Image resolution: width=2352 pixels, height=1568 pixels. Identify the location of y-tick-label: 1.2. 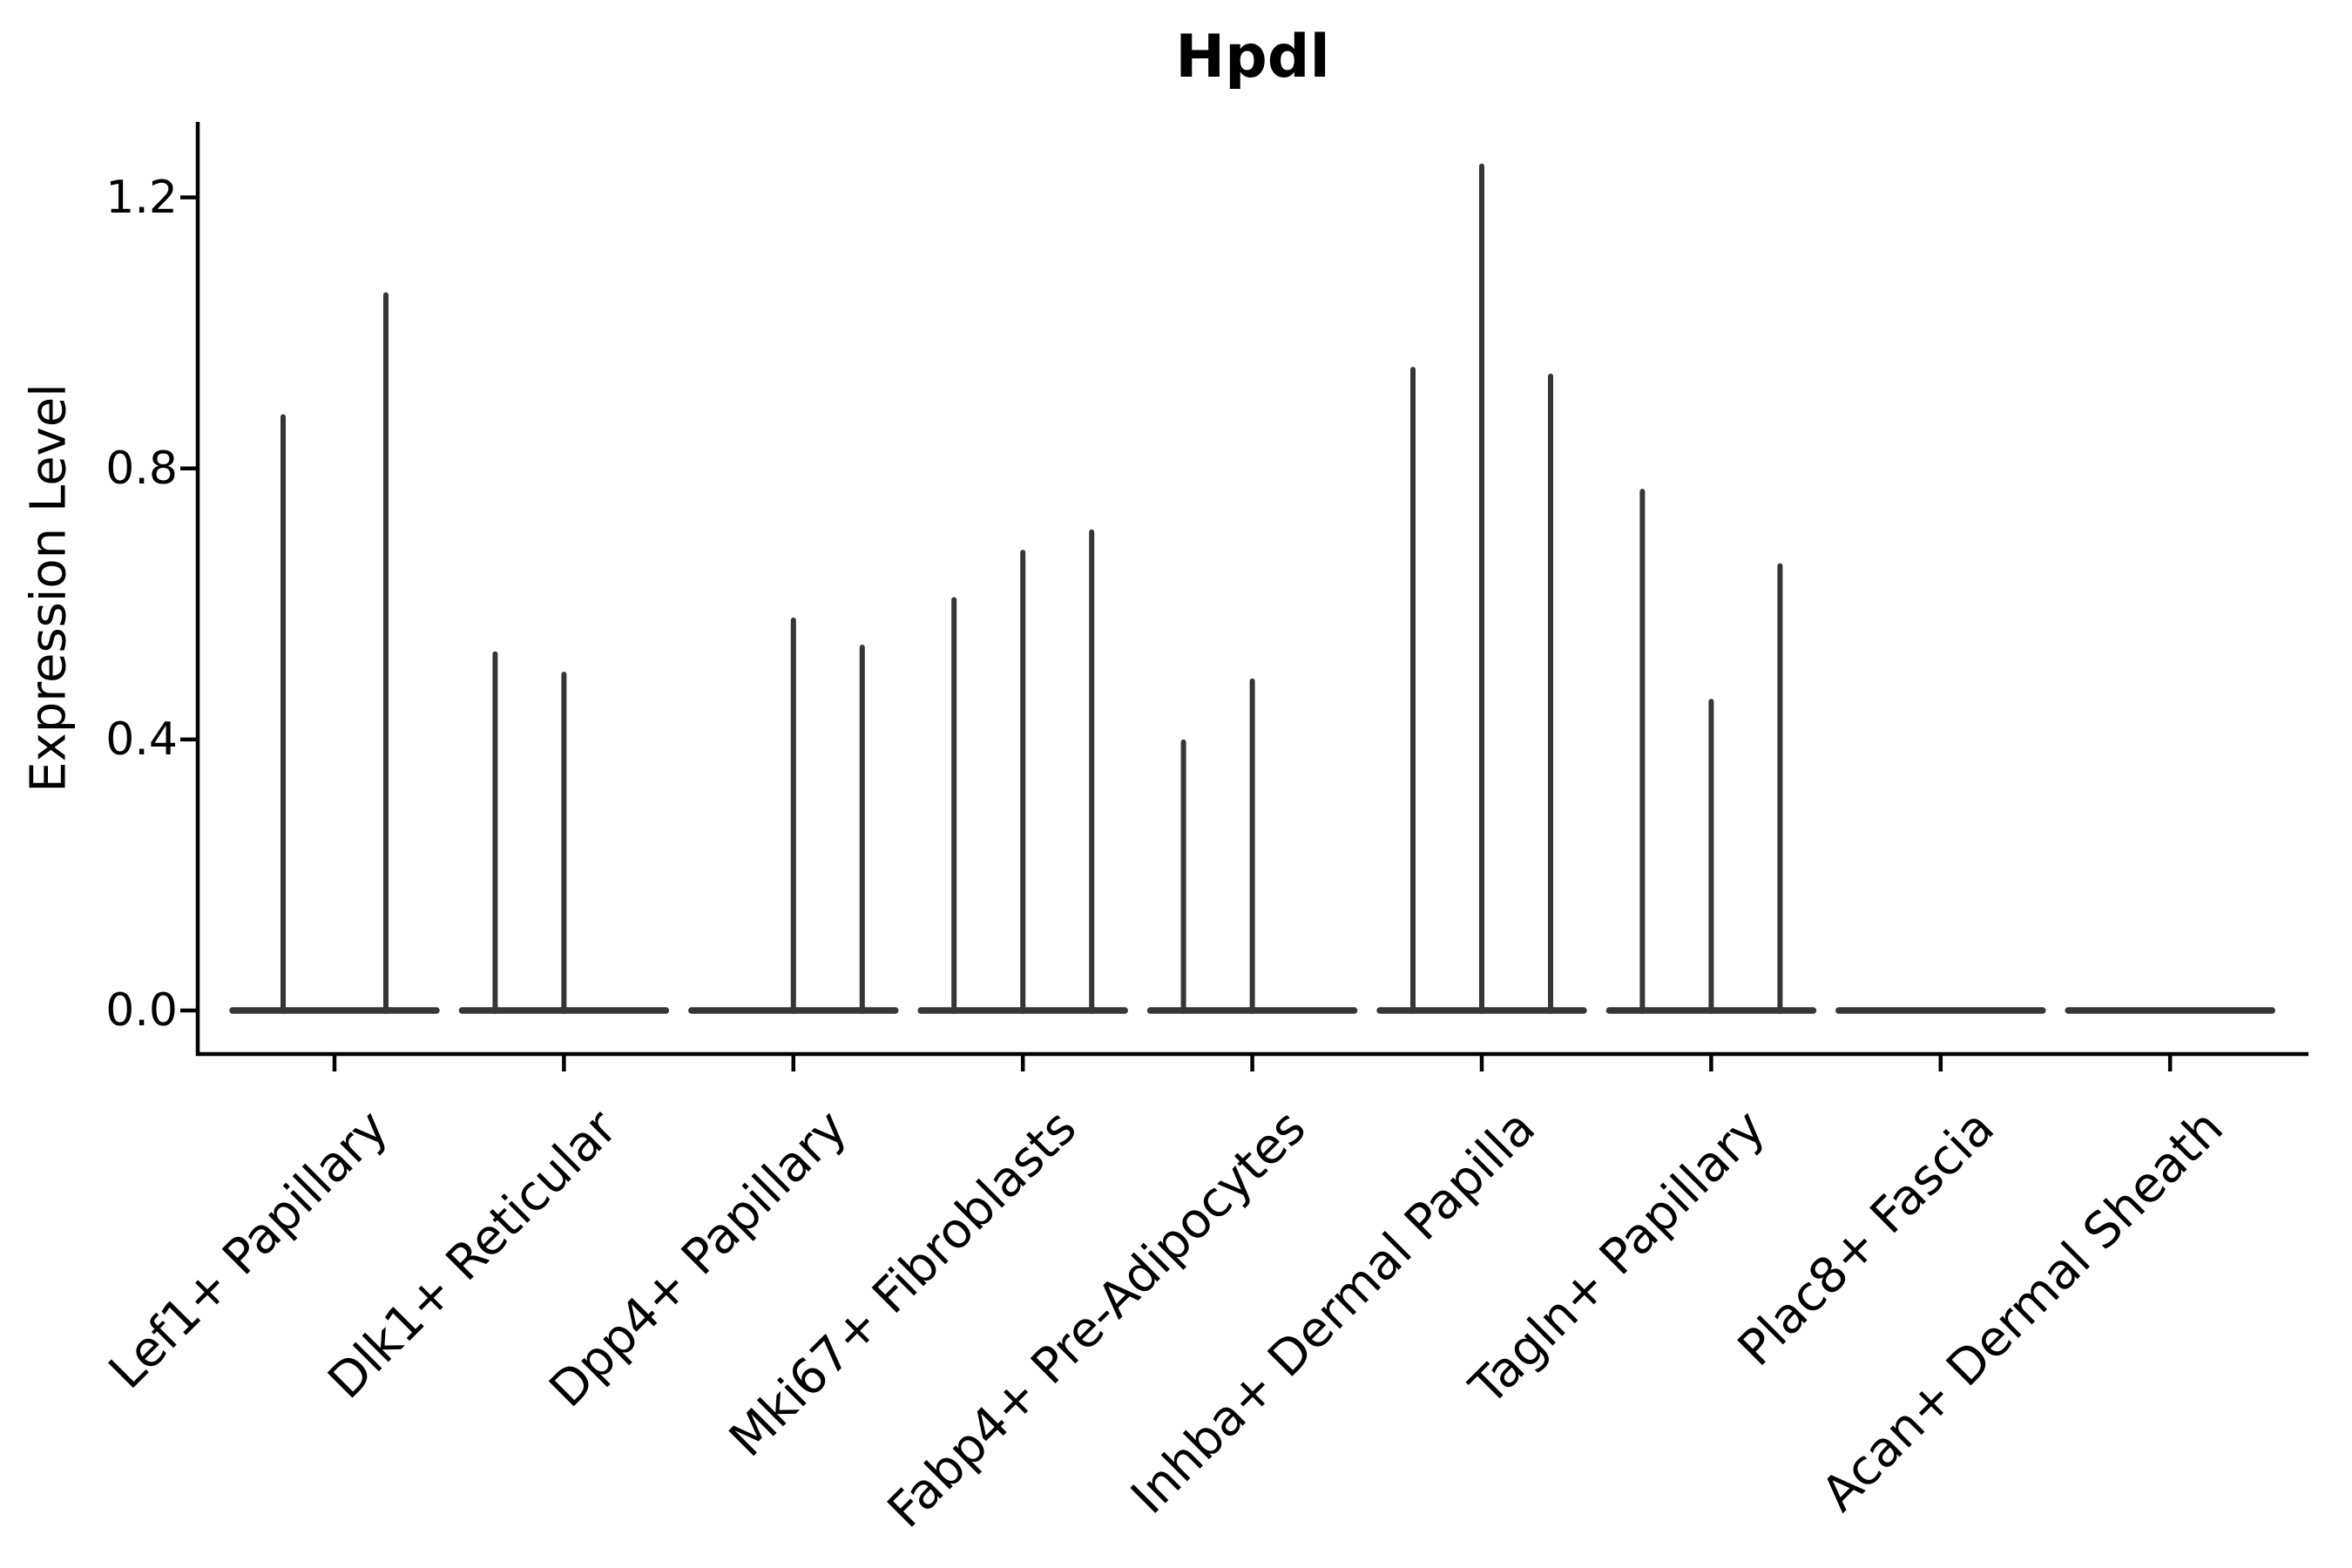
(141, 198).